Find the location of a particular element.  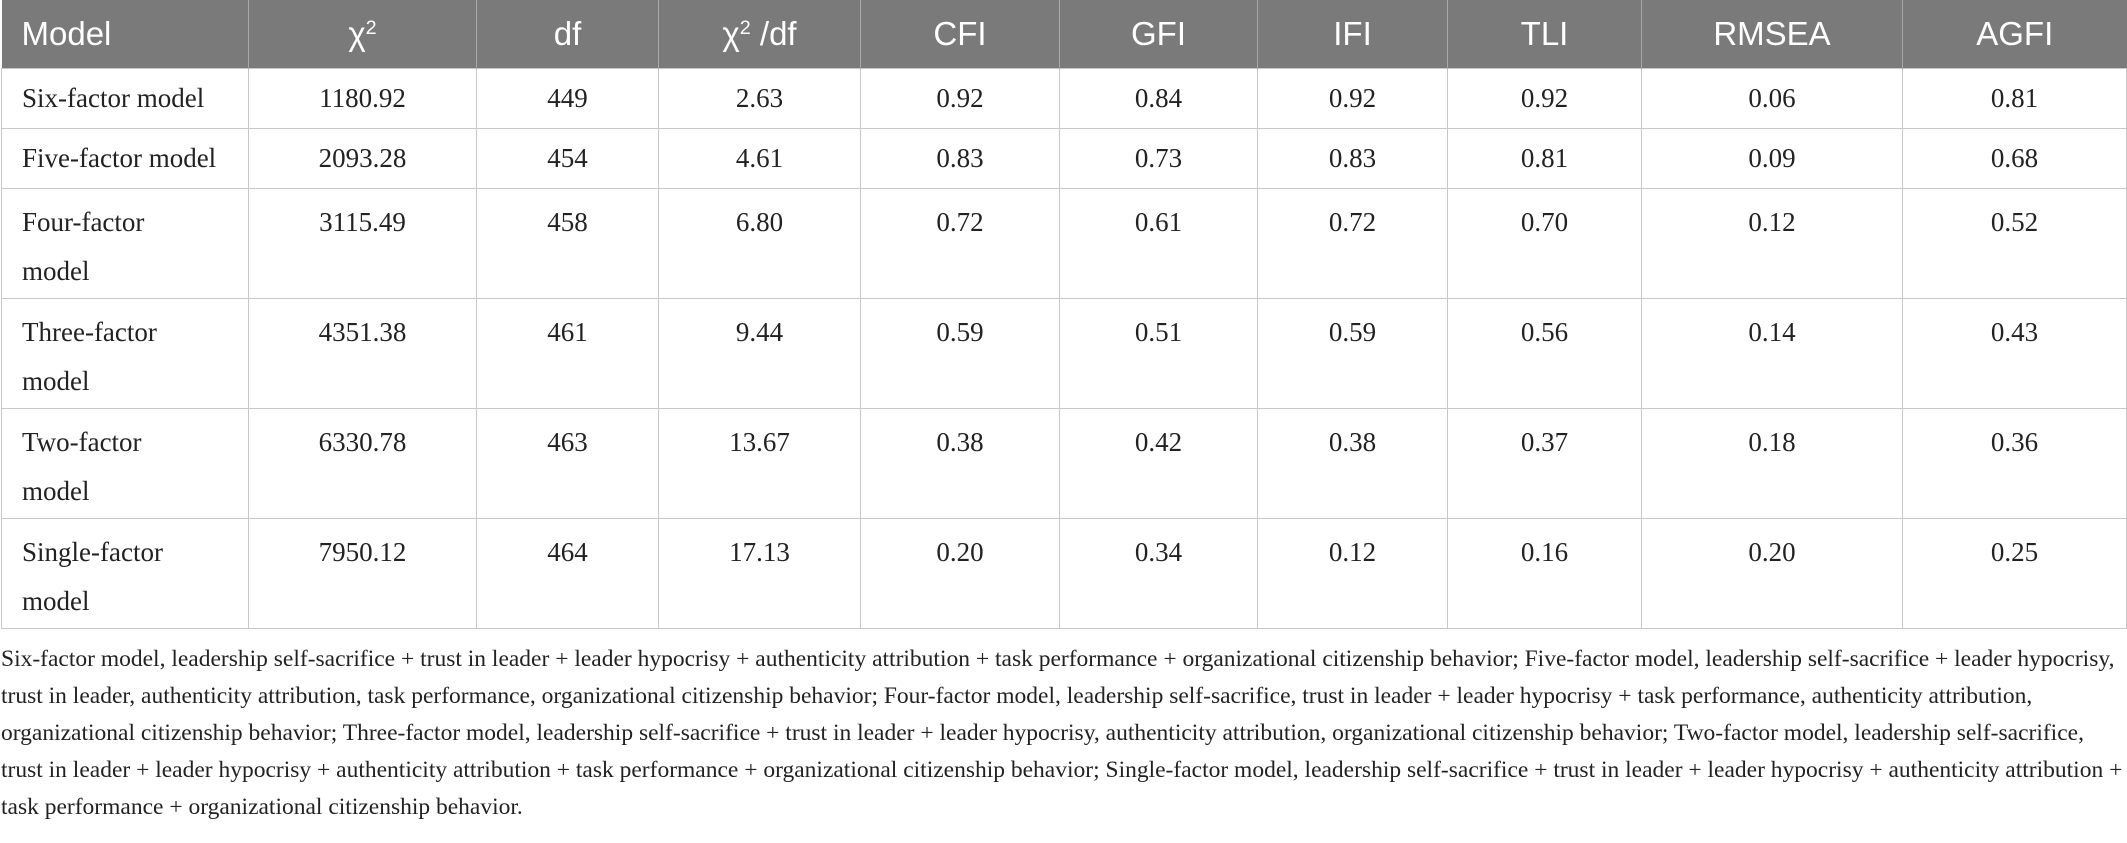

header-tli: TLI is located at coordinates (1544, 34).